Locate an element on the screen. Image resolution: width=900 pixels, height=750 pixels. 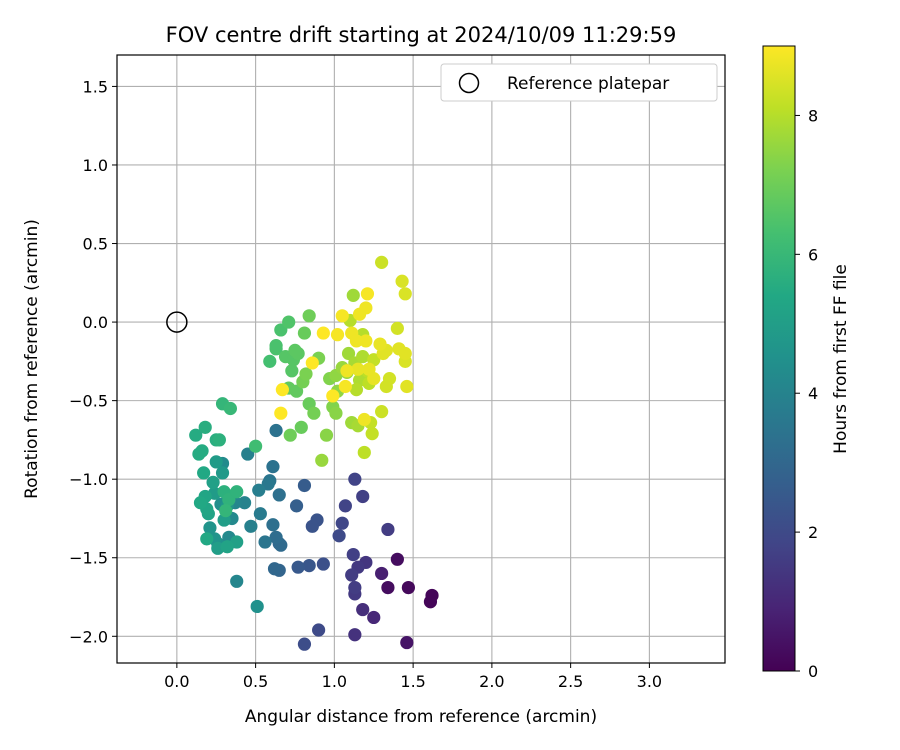
y-tick-label: −0.5 is located at coordinates (88, 401).